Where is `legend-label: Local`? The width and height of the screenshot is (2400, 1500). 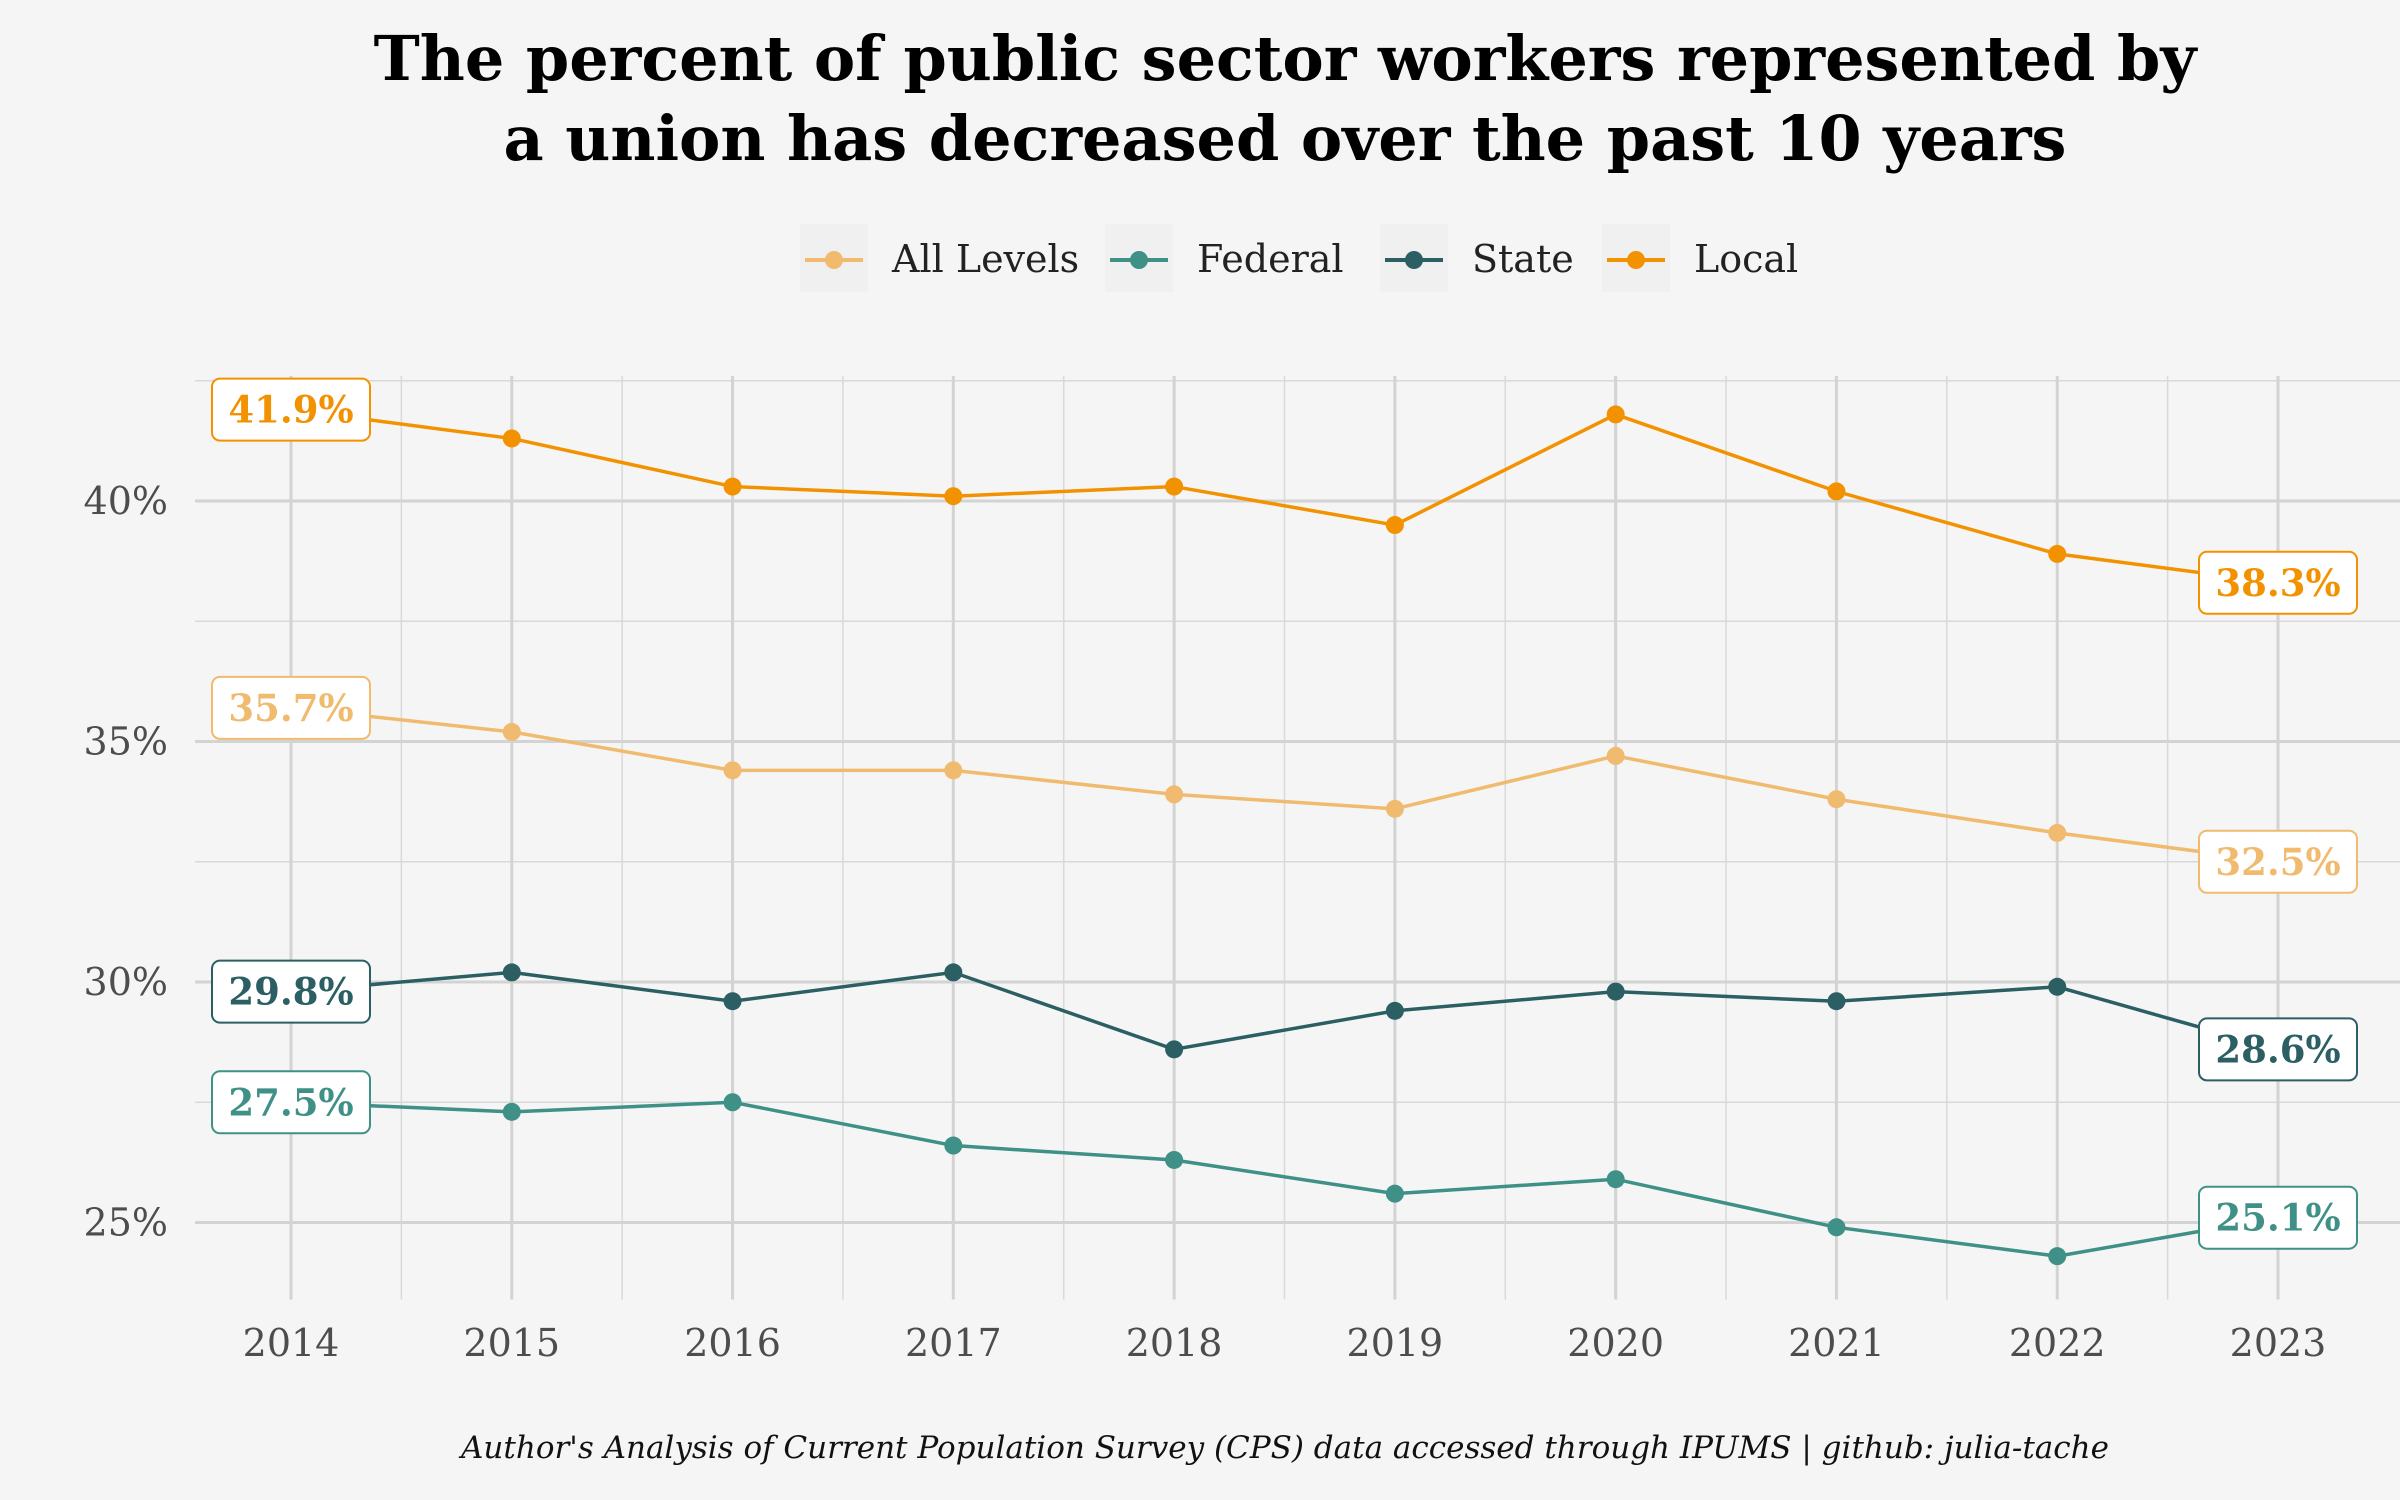
legend-label: Local is located at coordinates (1746, 259).